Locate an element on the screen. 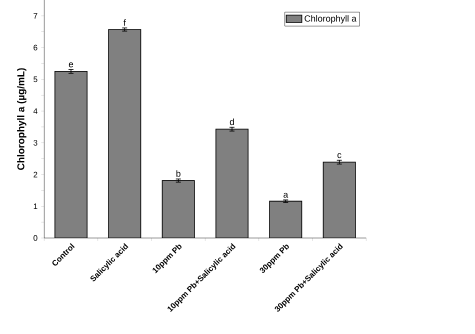  legend-label: Chlorophyll a is located at coordinates (330, 19).